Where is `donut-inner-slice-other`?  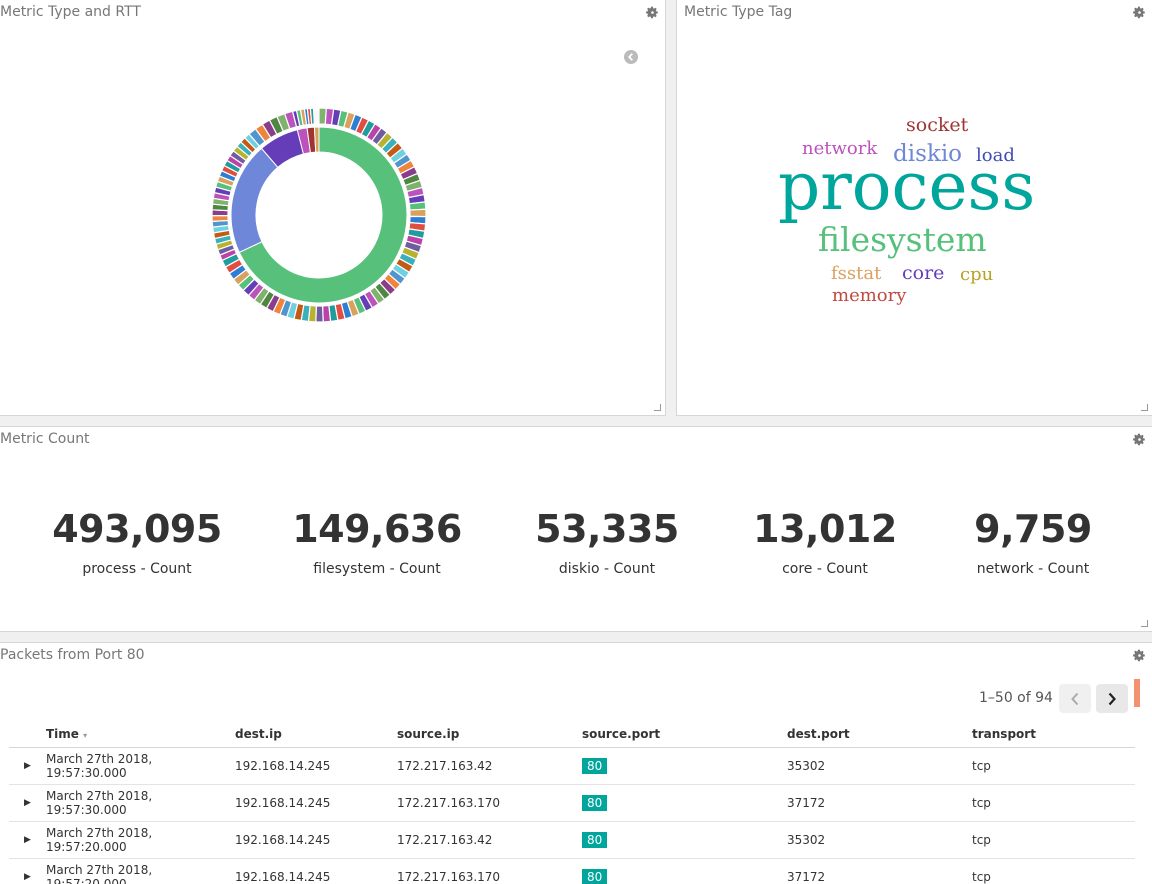
donut-inner-slice-other is located at coordinates (316, 139).